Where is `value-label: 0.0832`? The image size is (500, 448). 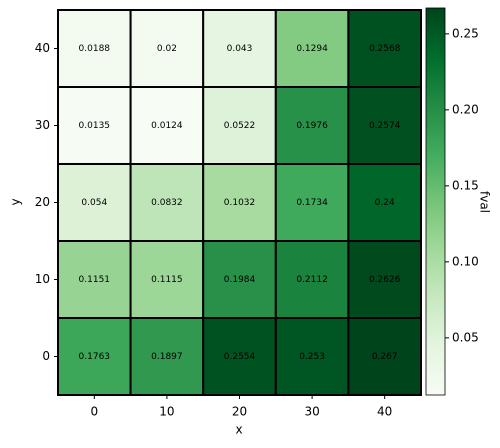
value-label: 0.0832 is located at coordinates (167, 203).